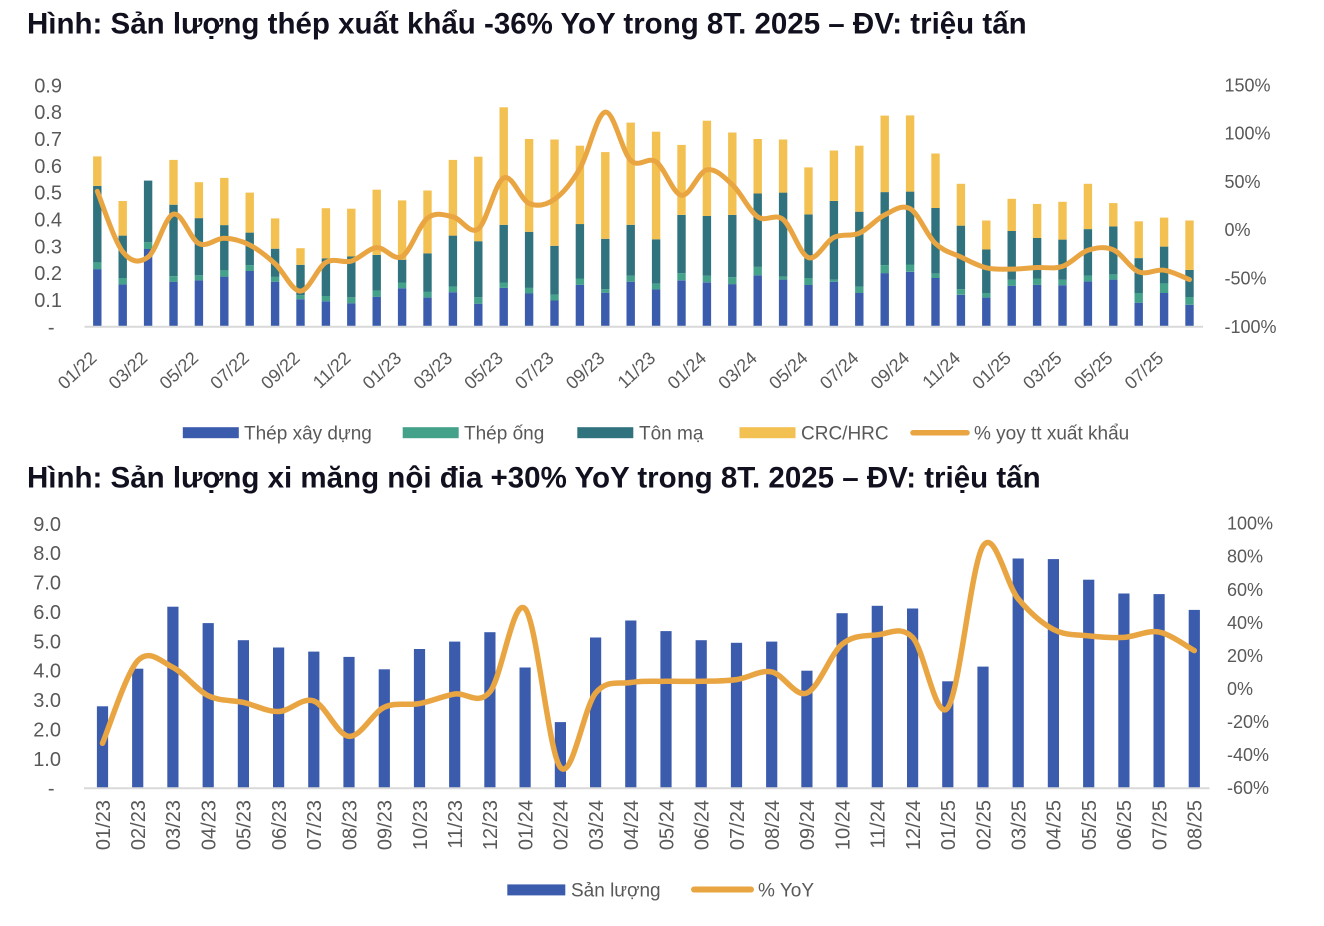 The image size is (1324, 926). What do you see at coordinates (949, 825) in the screenshot?
I see `svg-text: 01/25` at bounding box center [949, 825].